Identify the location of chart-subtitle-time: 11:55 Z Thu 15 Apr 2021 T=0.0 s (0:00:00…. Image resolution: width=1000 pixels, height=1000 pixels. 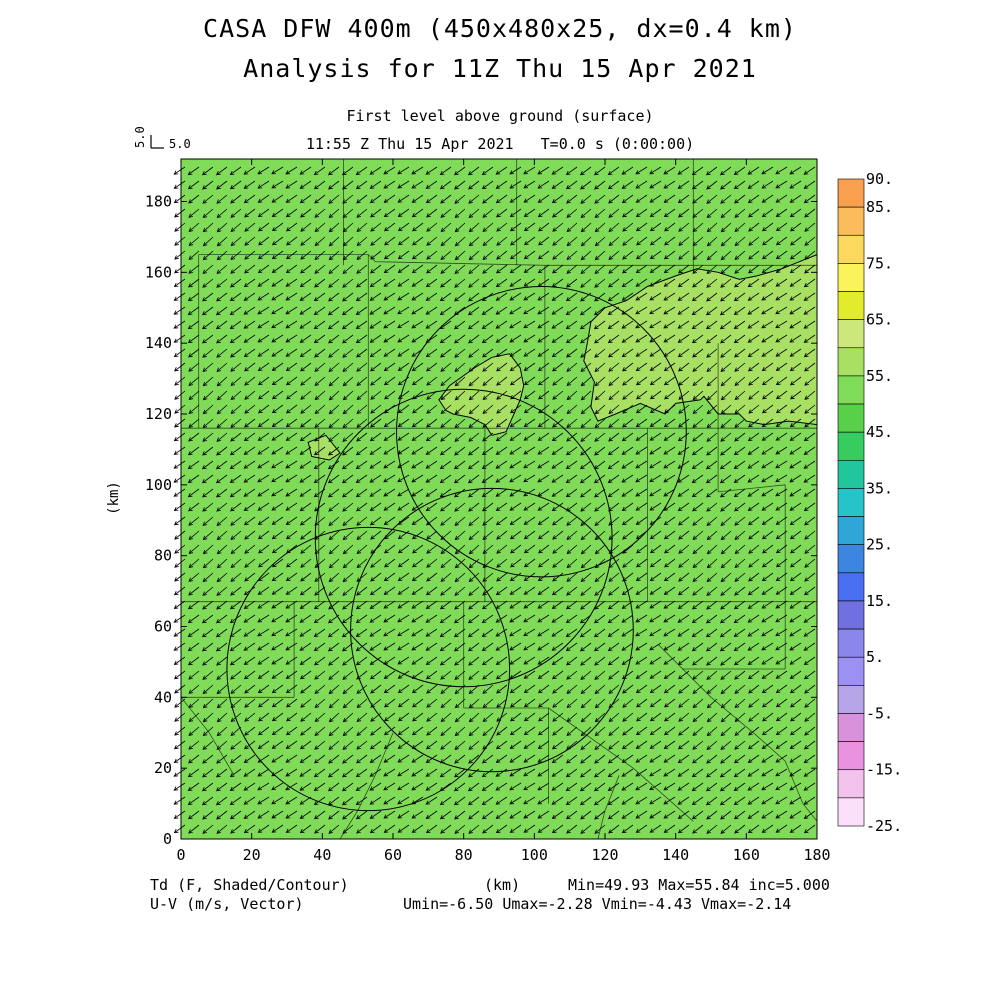
(500, 144).